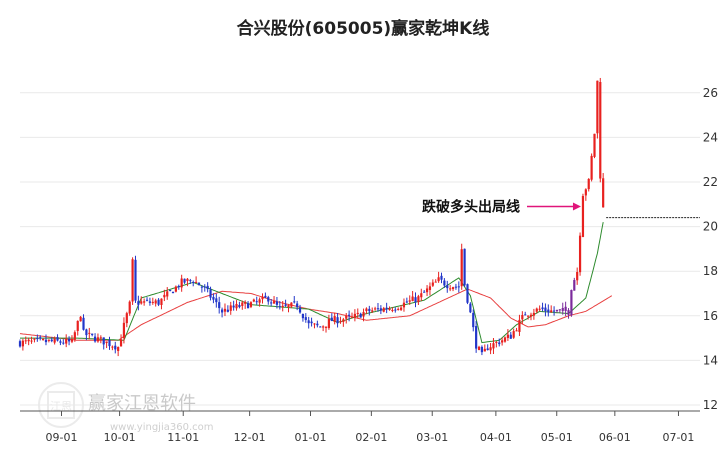 This screenshot has height=450, width=726. I want to click on x-tick-label: 02-01, so click(371, 437).